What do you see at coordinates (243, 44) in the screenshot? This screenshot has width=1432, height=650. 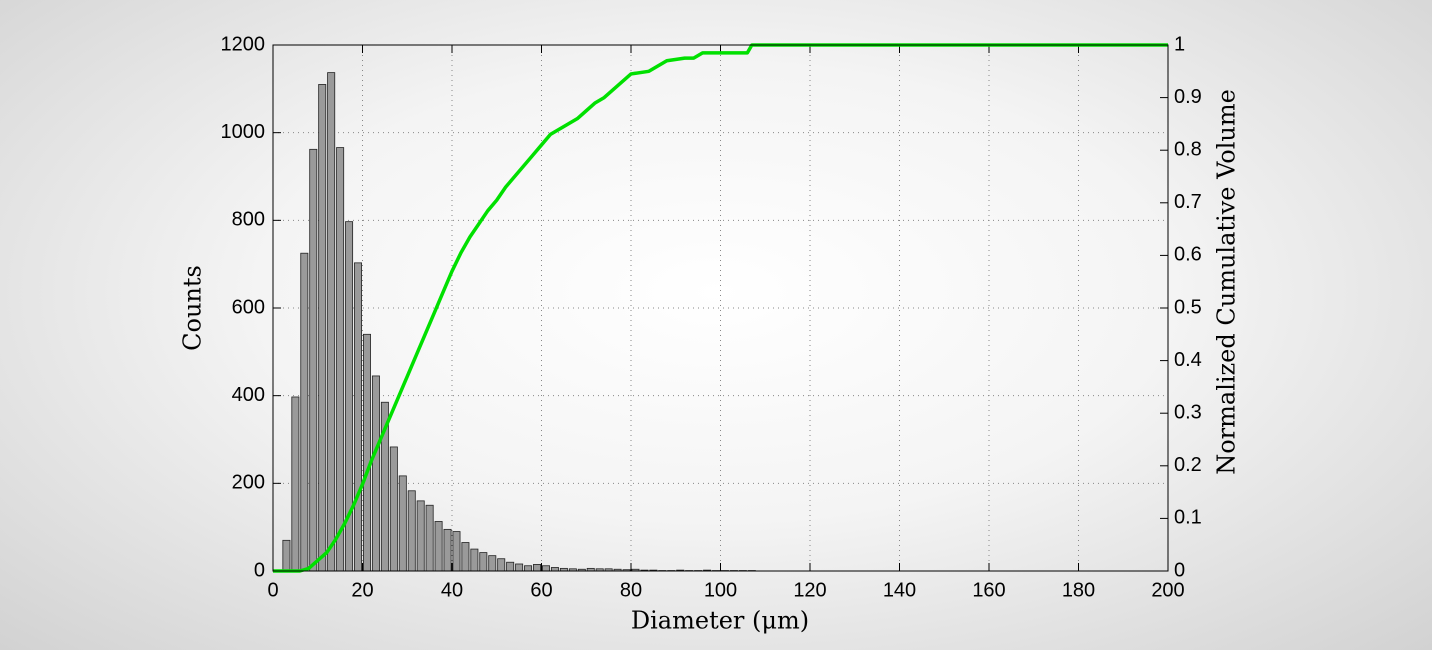 I see `y-tick-label: 1200` at bounding box center [243, 44].